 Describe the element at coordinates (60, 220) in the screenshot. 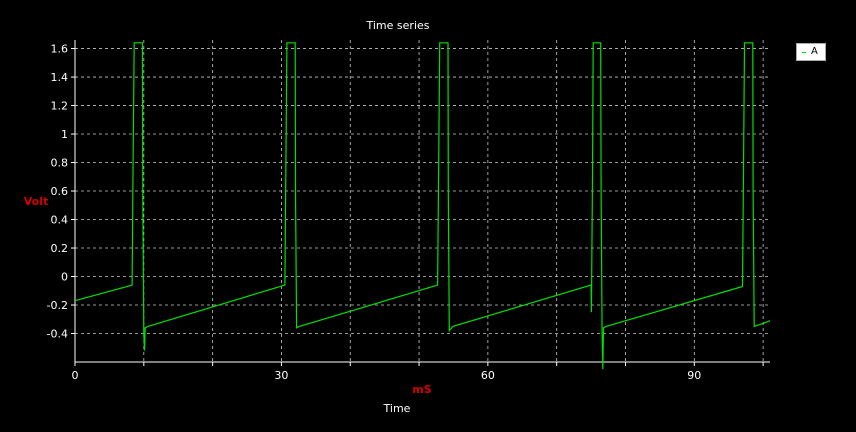

I see `y-tick-label: 0.4` at that location.